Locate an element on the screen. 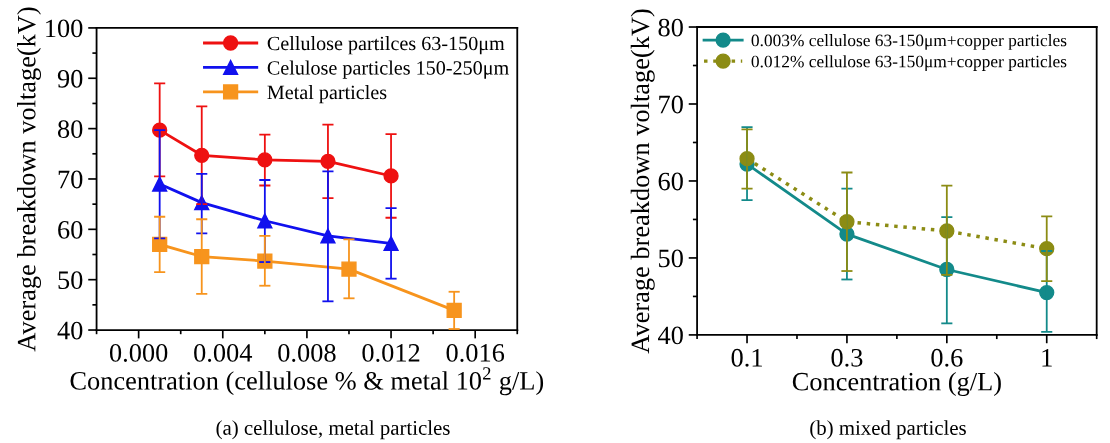  legend-label: Cellulose partilces 63-150μm is located at coordinates (386, 45).